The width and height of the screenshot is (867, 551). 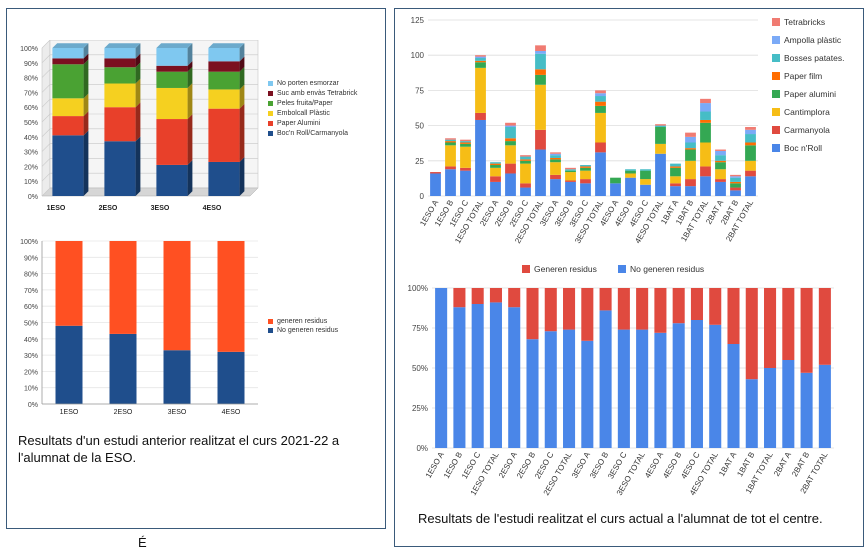 What do you see at coordinates (149, 44) in the screenshot?
I see `gridline` at bounding box center [149, 44].